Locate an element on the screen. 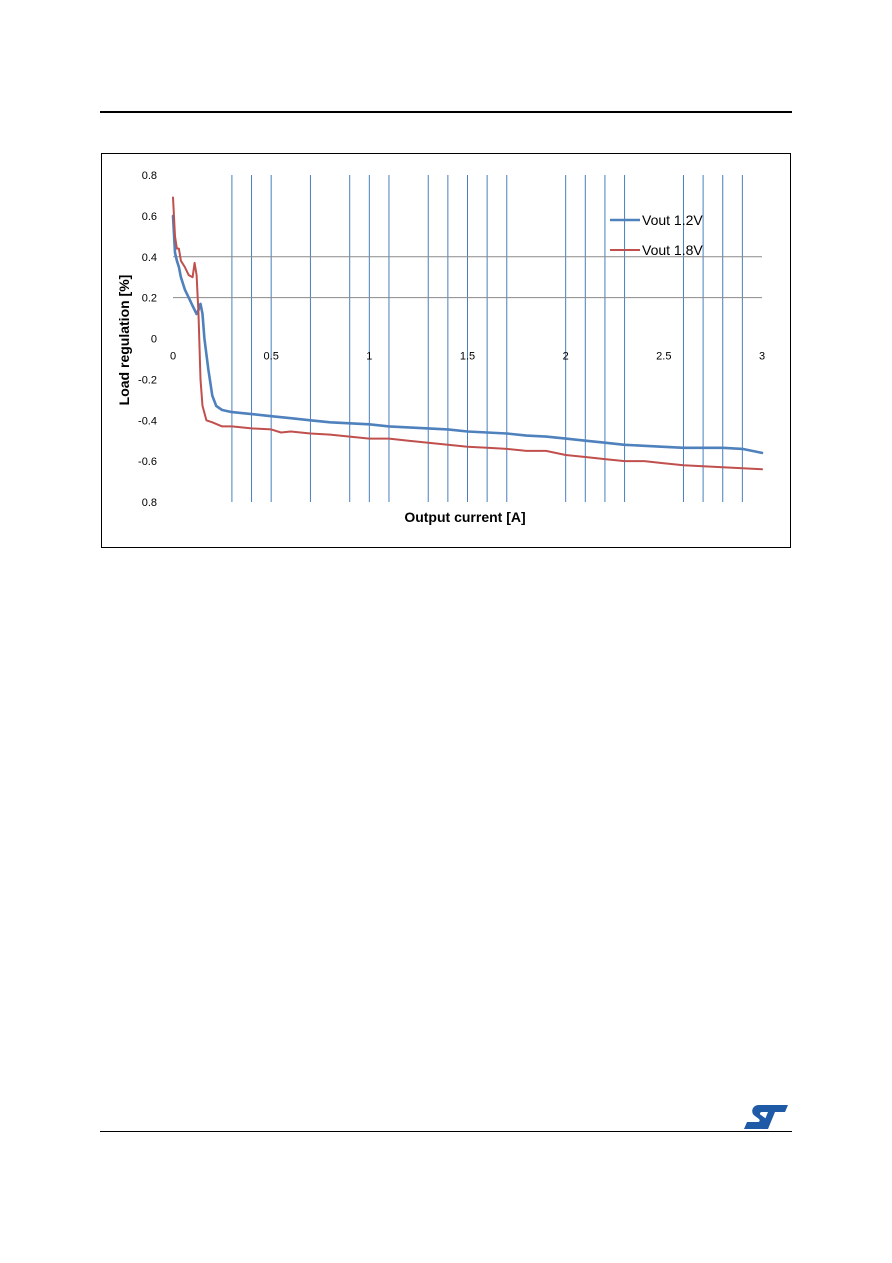  y-tick-label: 0.6 is located at coordinates (149, 217).